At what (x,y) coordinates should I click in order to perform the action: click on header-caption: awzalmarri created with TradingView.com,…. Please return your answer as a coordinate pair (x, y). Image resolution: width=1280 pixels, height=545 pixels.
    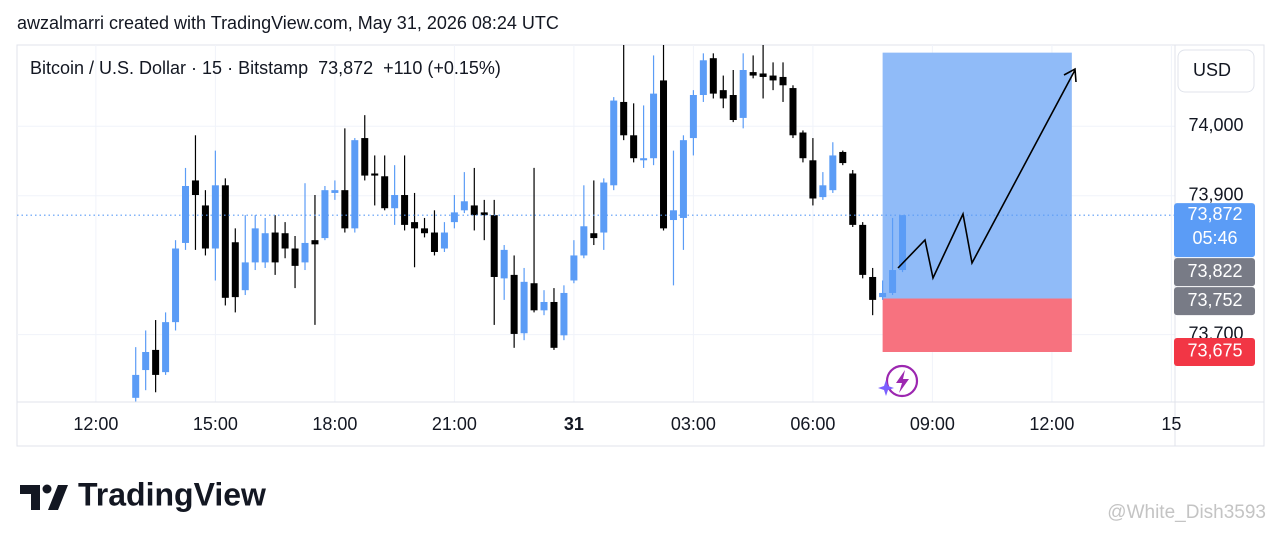
    Looking at the image, I should click on (288, 23).